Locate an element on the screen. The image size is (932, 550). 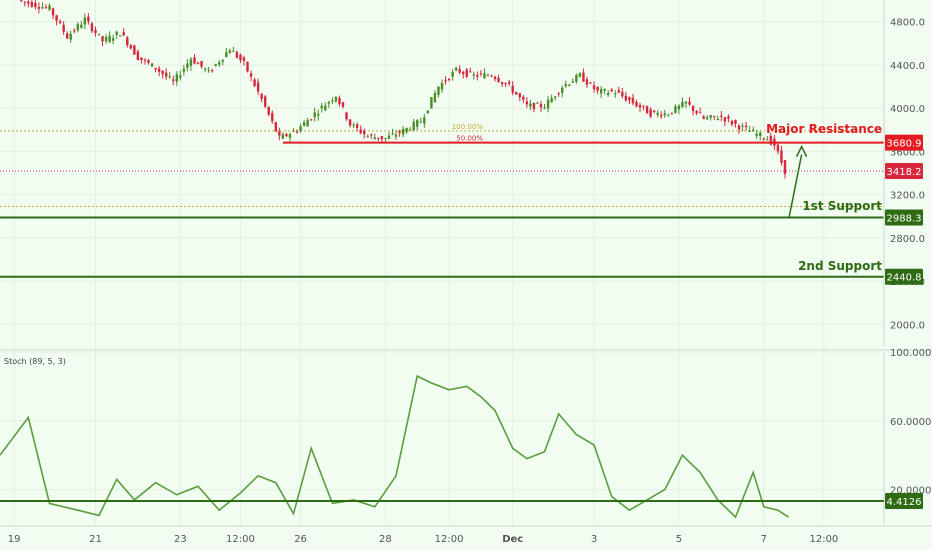
current-price-badge-bg is located at coordinates (904, 171).